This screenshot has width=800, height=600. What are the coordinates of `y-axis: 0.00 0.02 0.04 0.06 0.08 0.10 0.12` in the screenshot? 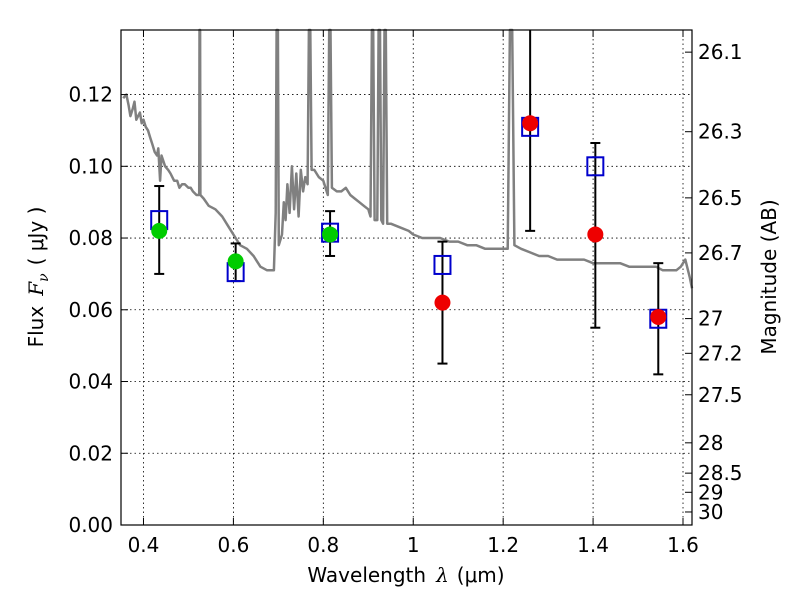 It's located at (98, 310).